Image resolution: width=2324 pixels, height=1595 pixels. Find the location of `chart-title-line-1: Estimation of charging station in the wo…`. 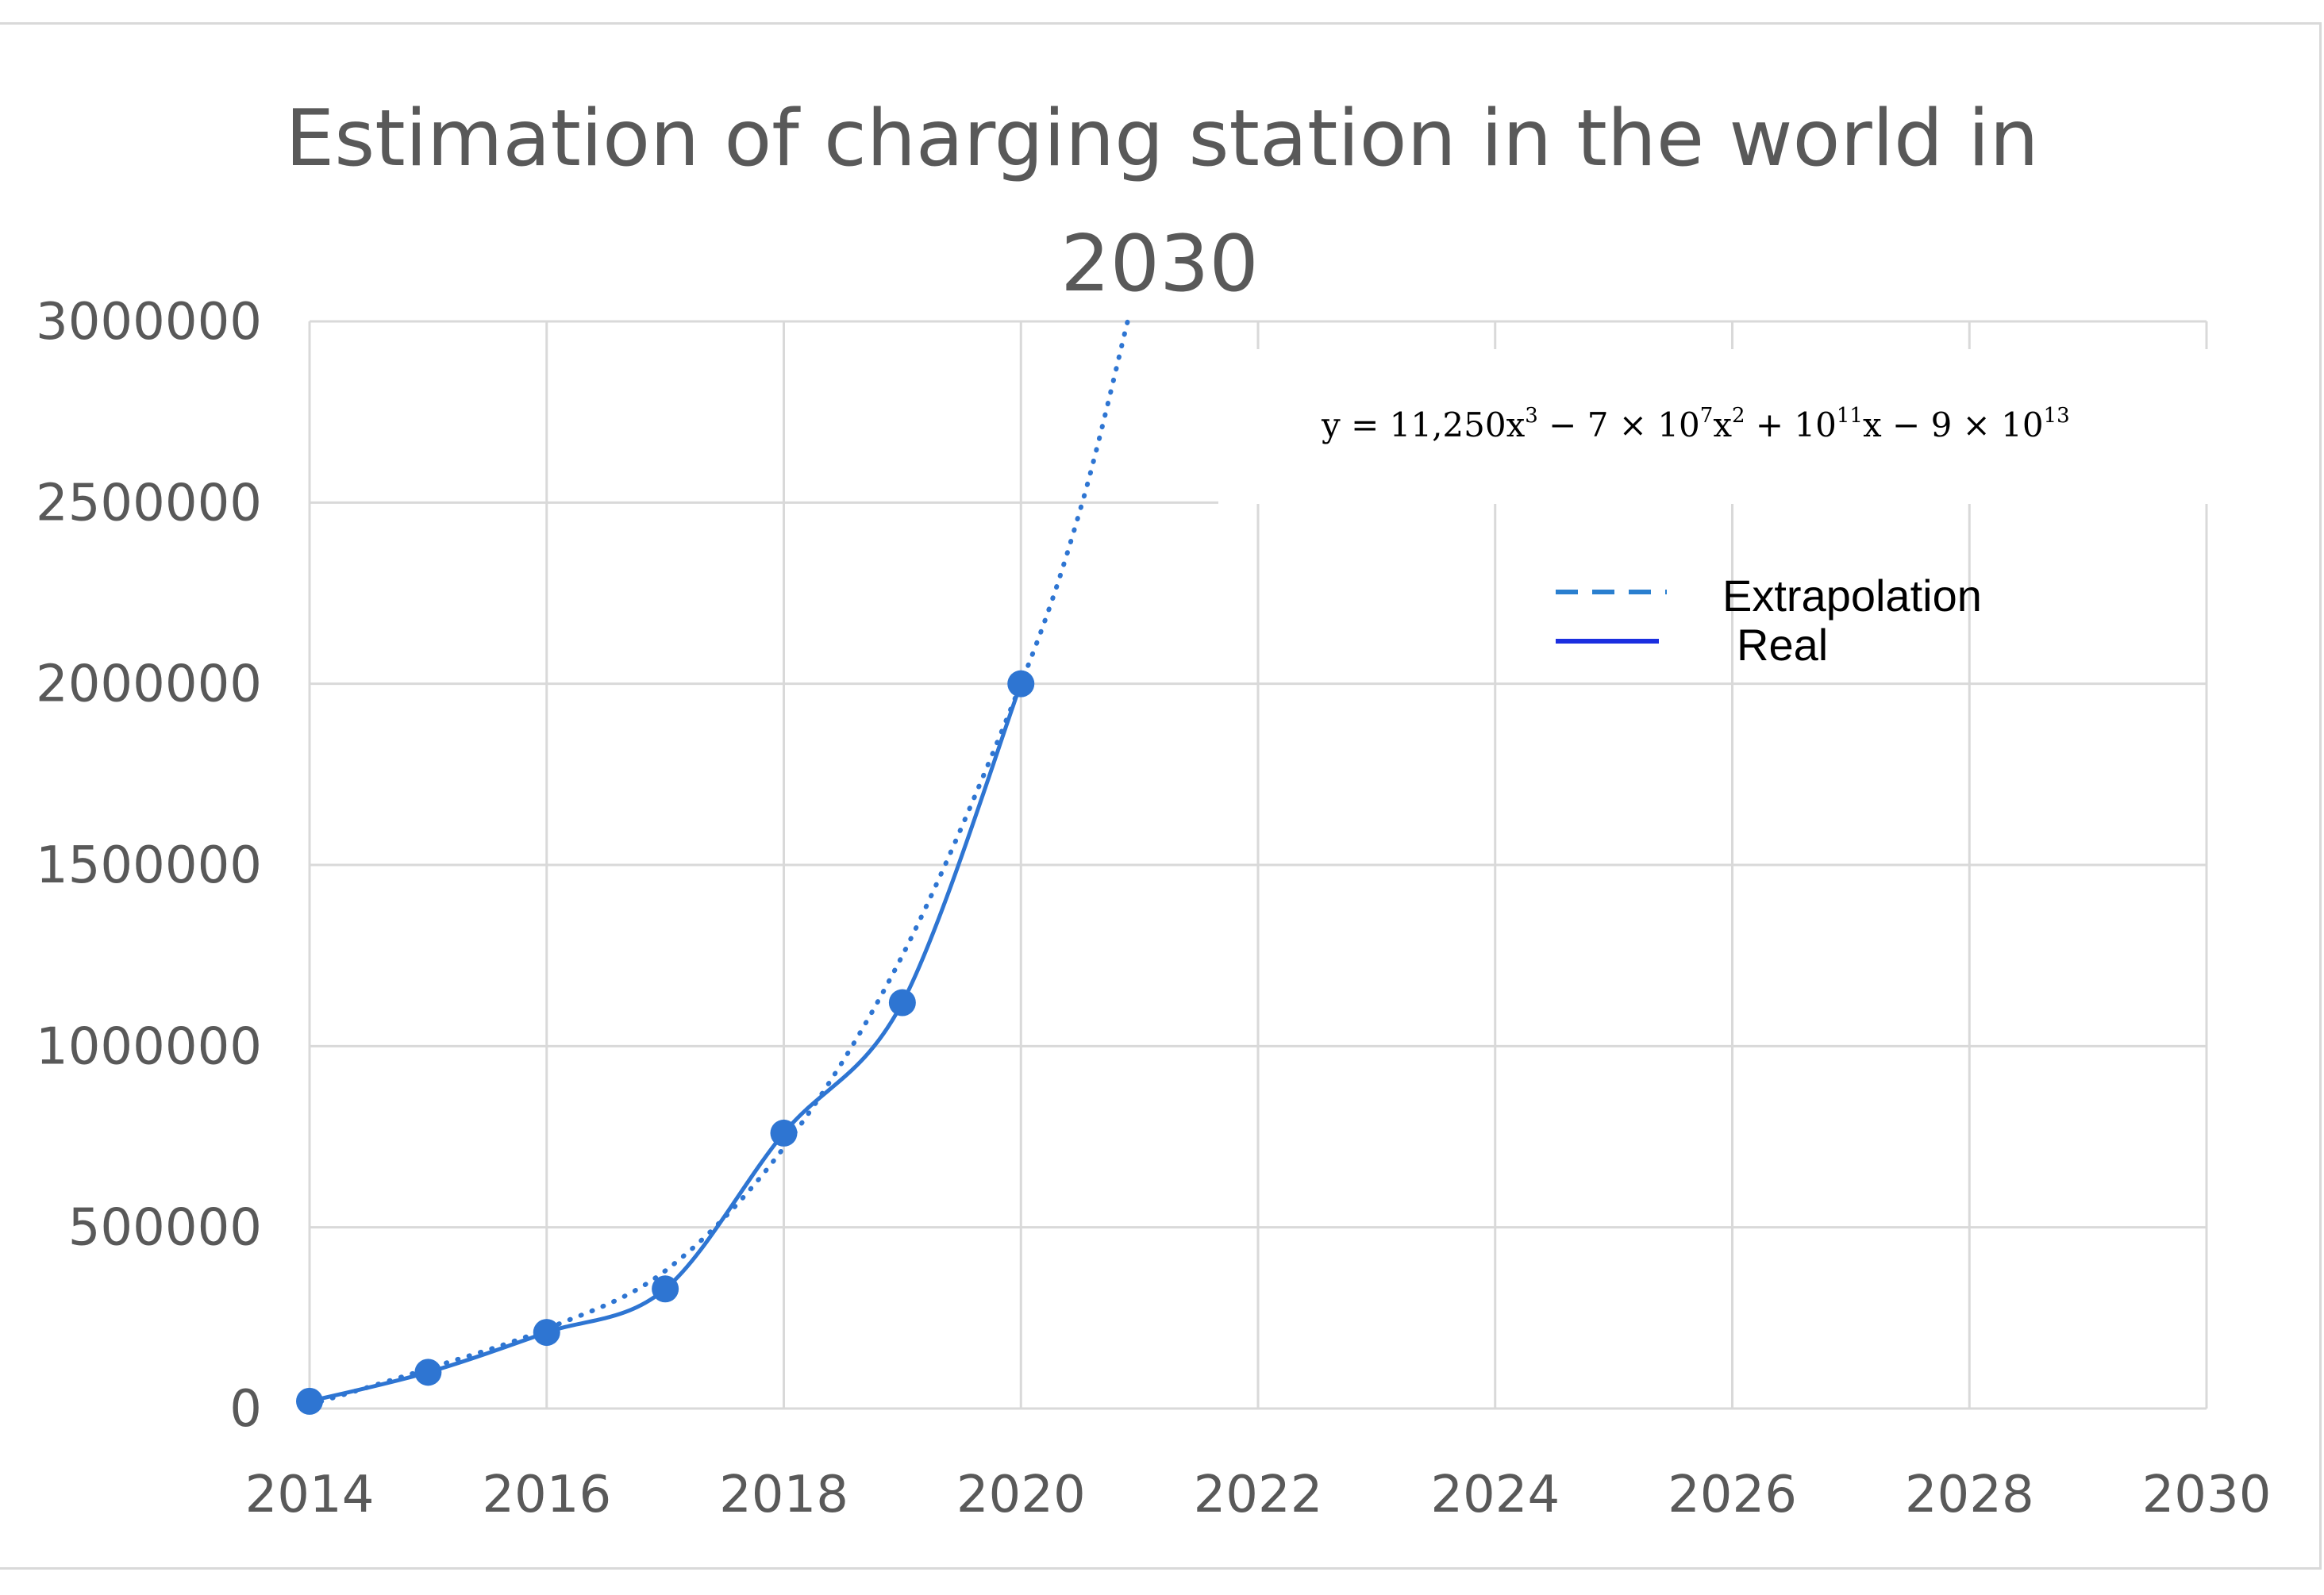

chart-title-line-1: Estimation of charging station in the wo… is located at coordinates (1162, 139).